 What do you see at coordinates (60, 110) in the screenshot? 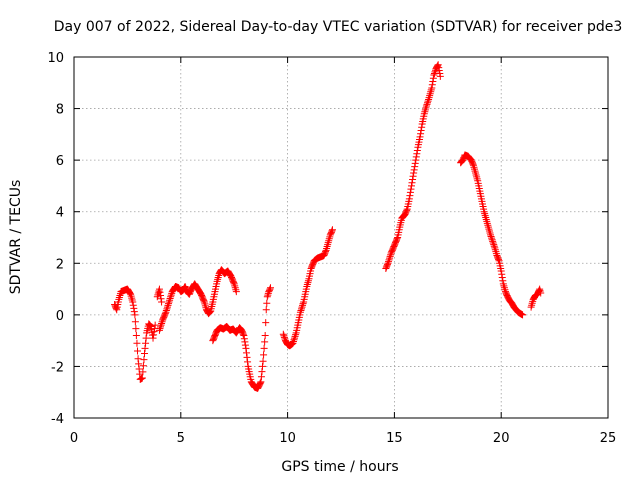
I see `y-tick-label: 8` at bounding box center [60, 110].